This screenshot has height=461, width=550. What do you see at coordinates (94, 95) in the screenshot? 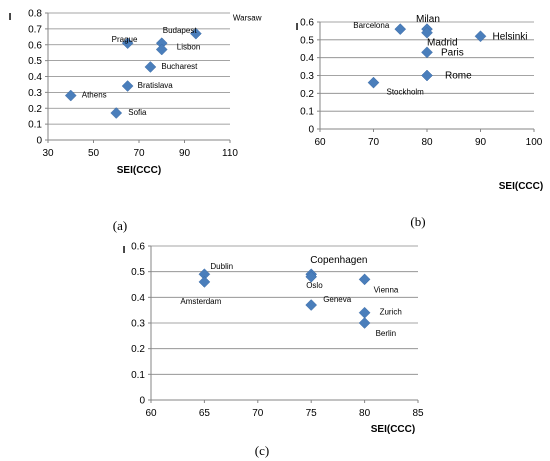
I see `point-label-athens: Athens` at bounding box center [94, 95].